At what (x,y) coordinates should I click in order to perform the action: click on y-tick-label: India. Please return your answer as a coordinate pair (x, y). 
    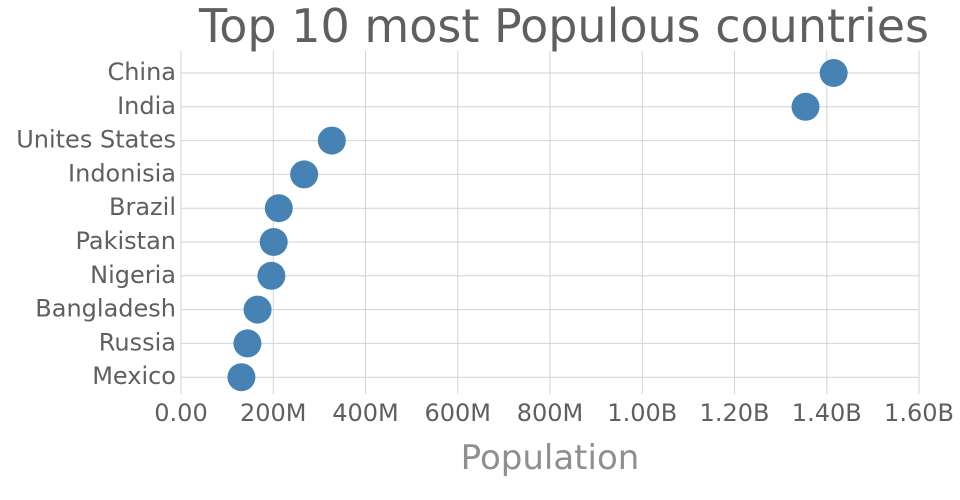
    Looking at the image, I should click on (146, 106).